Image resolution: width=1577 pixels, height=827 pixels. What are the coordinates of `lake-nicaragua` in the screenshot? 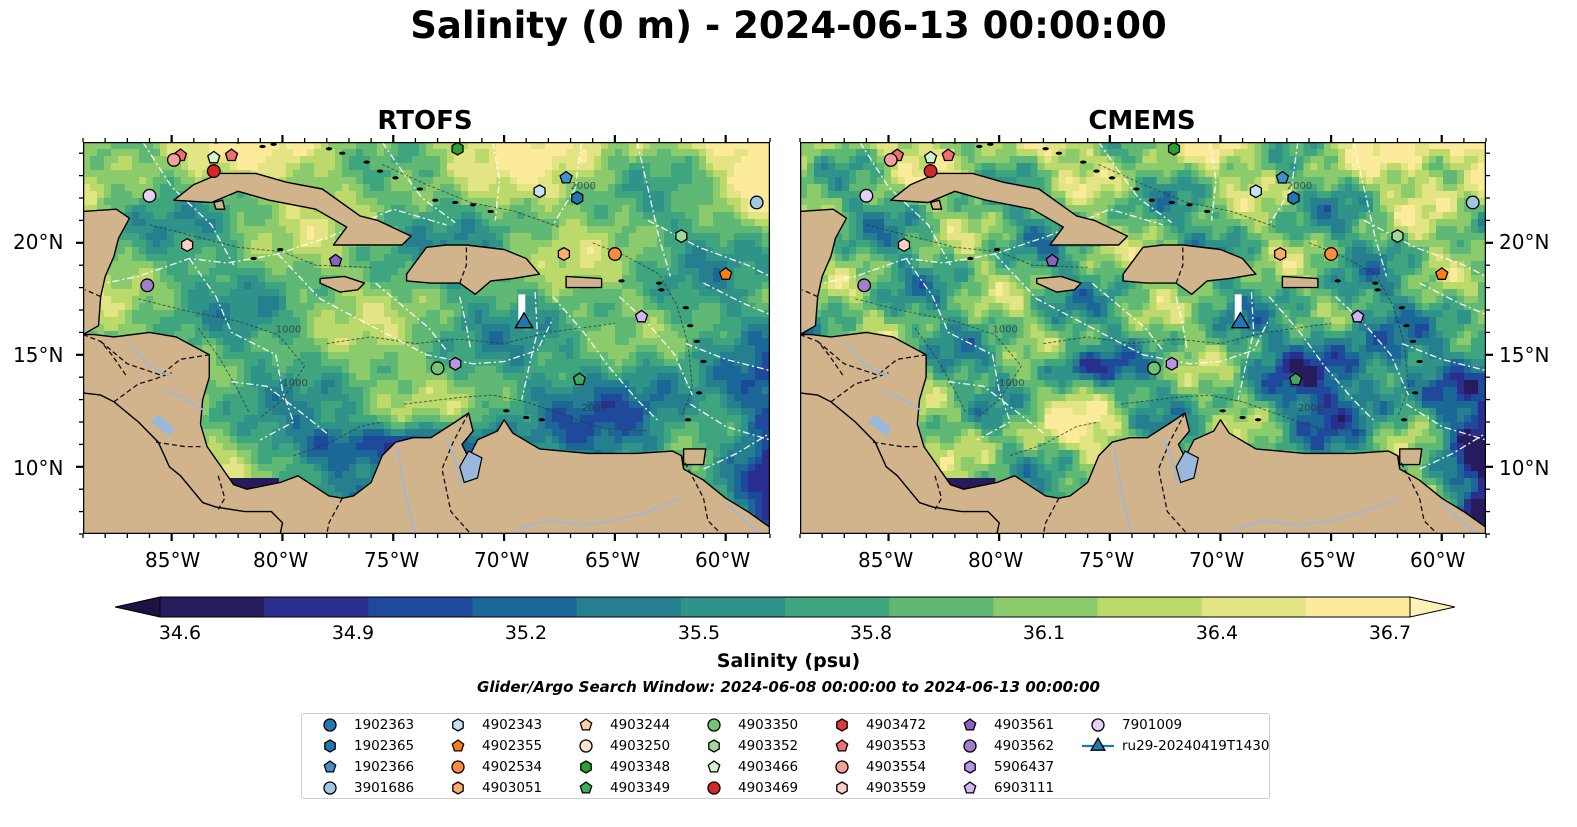 It's located at (162, 425).